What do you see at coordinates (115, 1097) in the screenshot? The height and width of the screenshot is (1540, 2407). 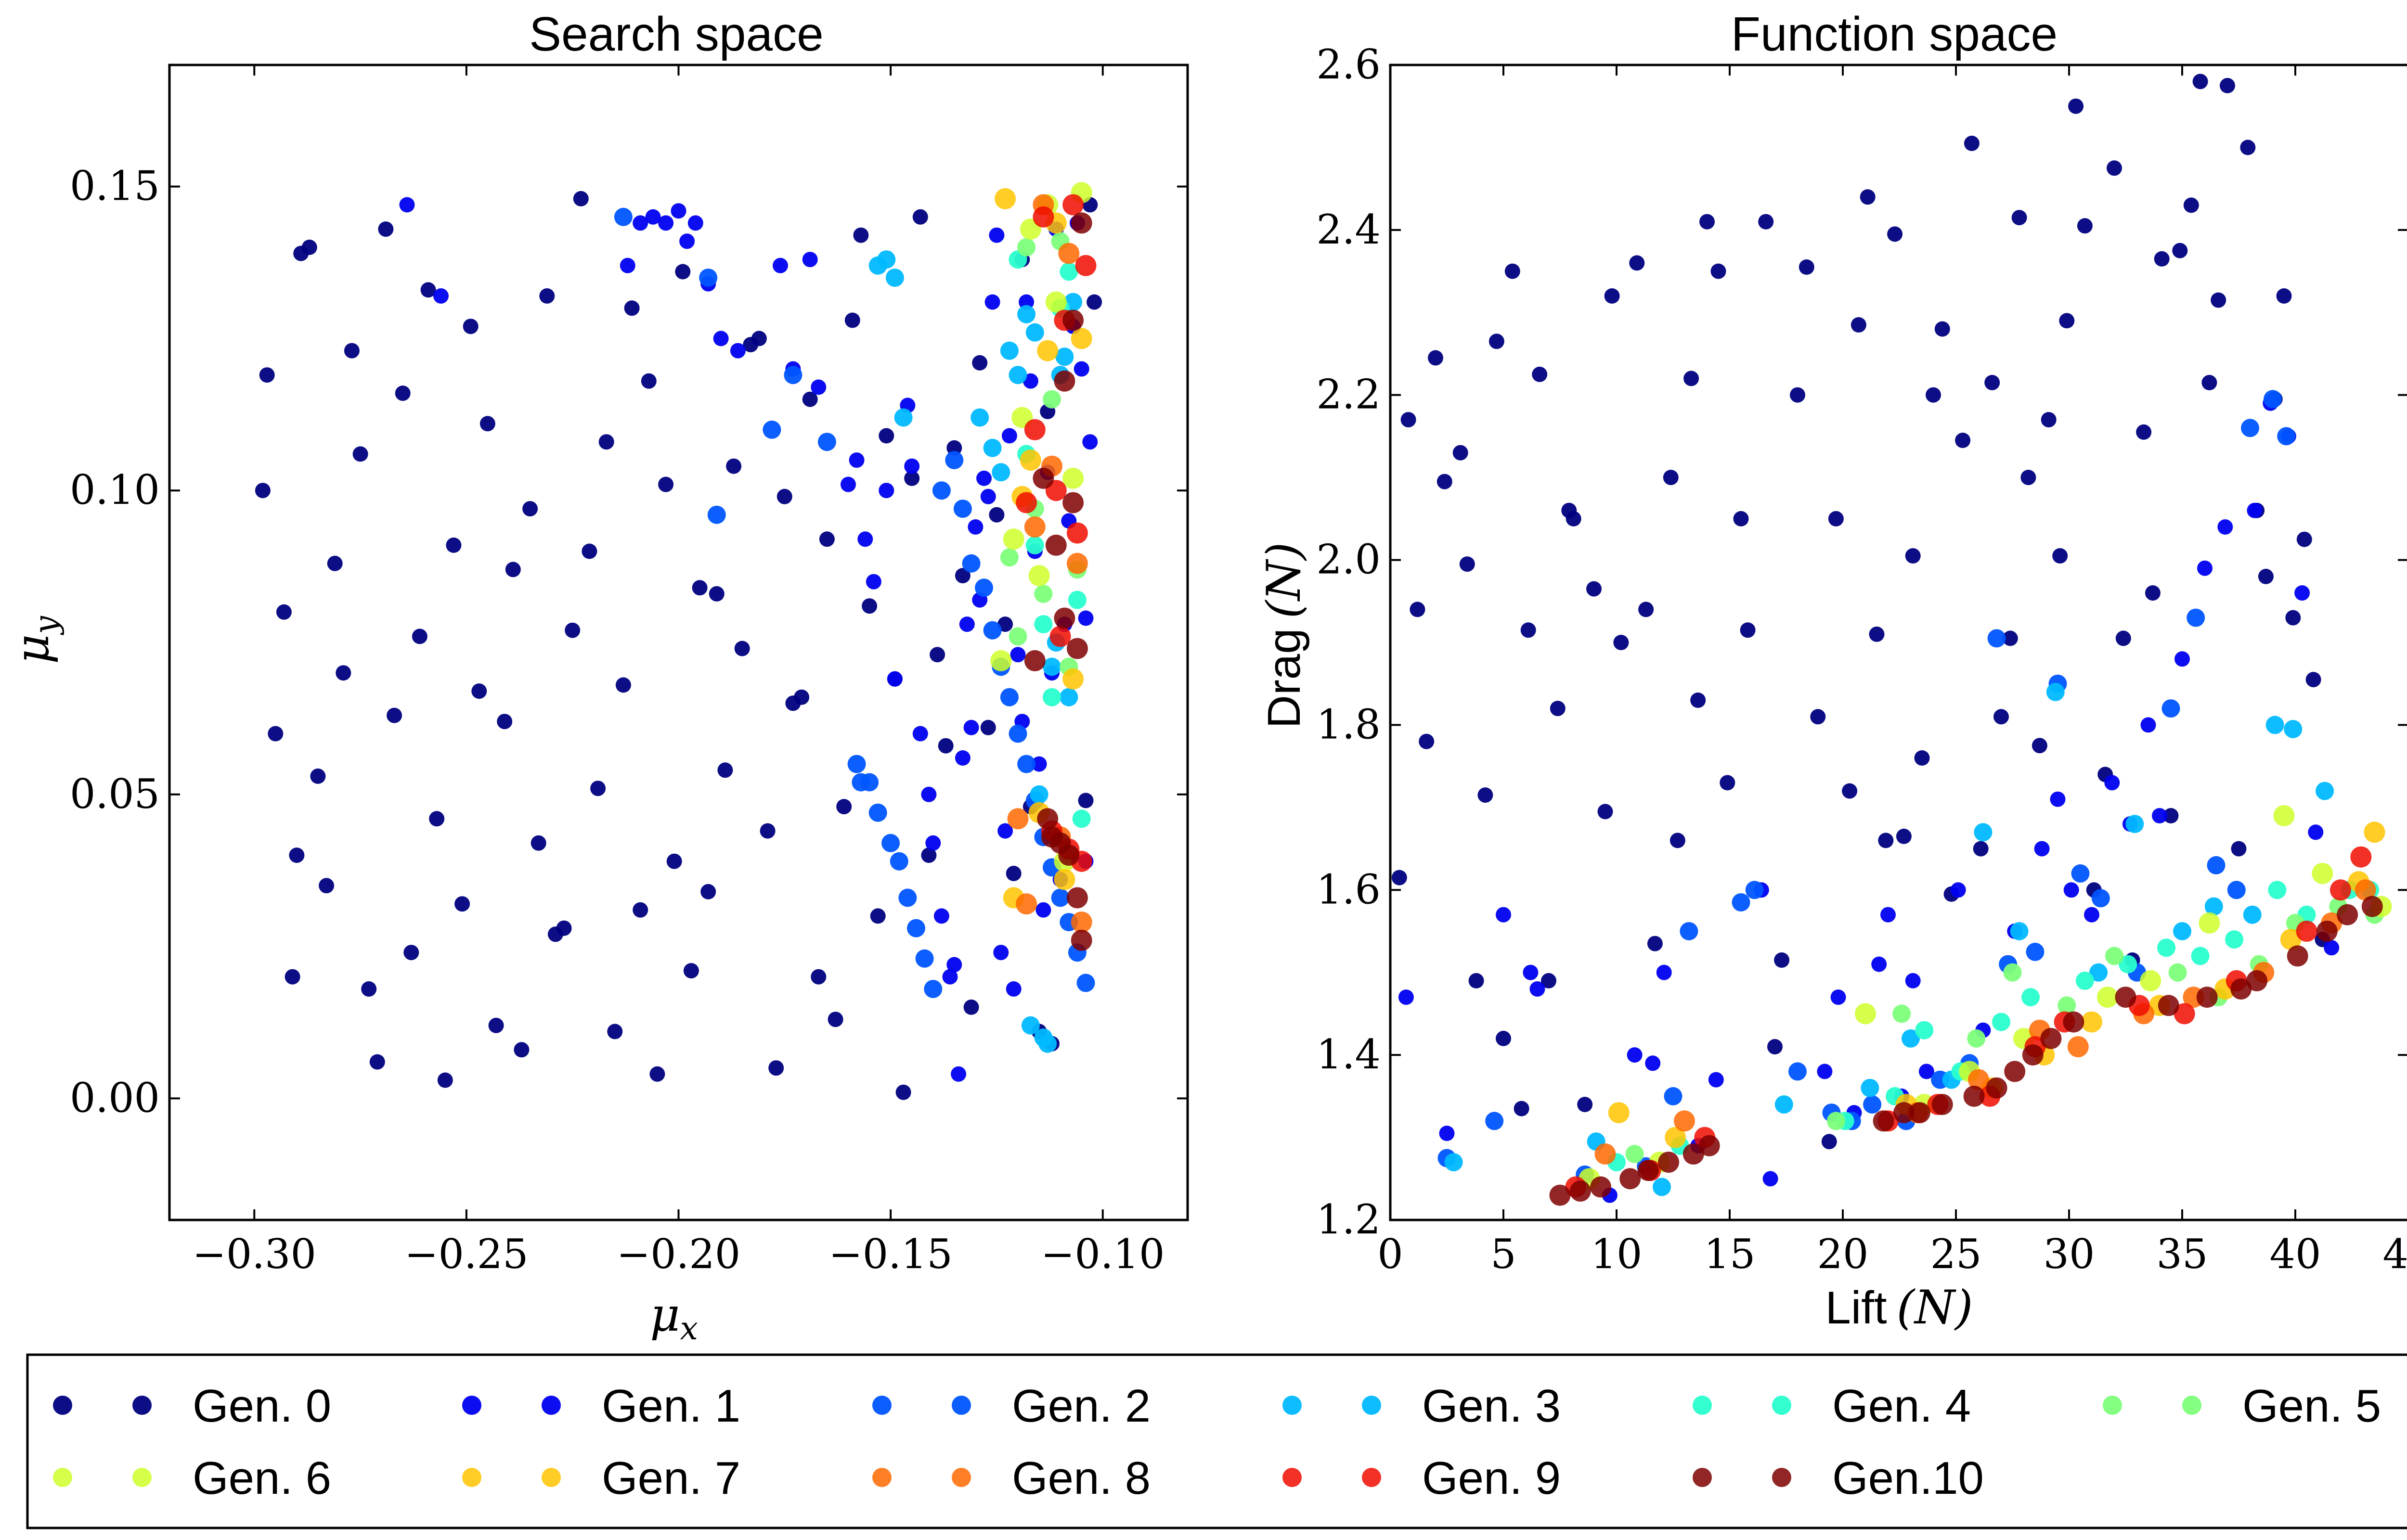 I see `search-space-y-tick-label: 0.00` at bounding box center [115, 1097].